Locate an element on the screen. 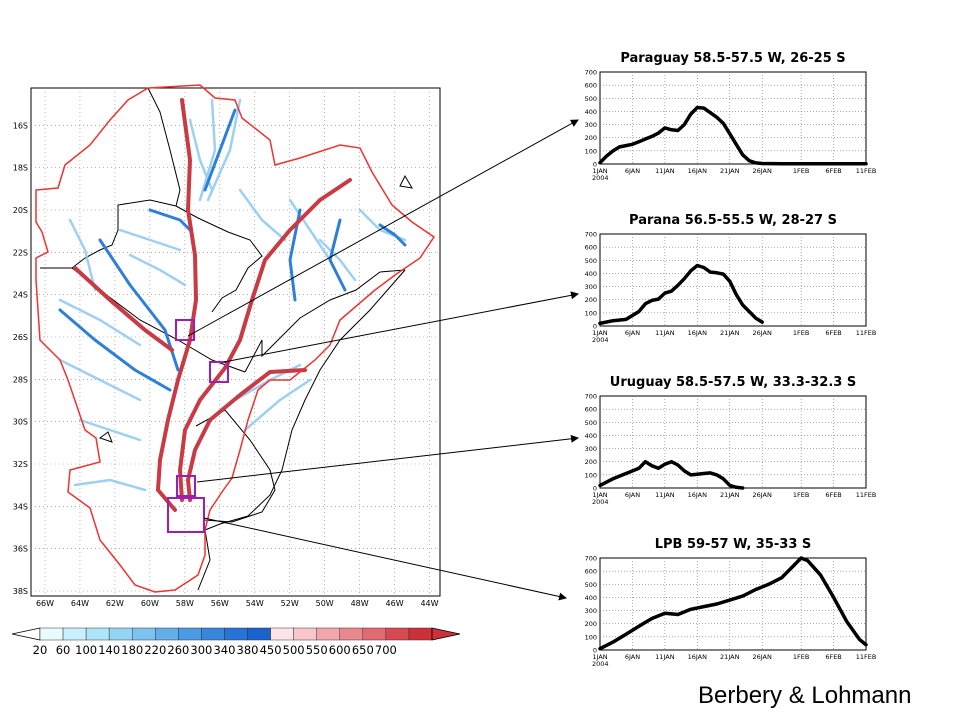 Image resolution: width=960 pixels, height=720 pixels. region-boxes is located at coordinates (198, 426).